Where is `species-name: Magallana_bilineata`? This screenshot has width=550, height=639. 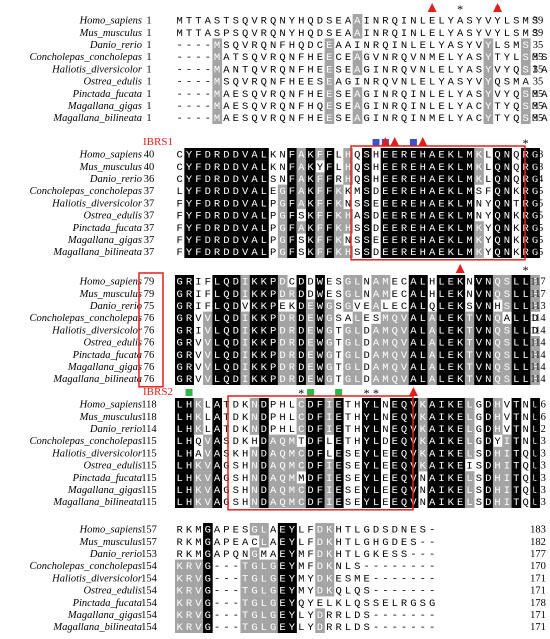
species-name: Magallana_bilineata is located at coordinates (97, 379).